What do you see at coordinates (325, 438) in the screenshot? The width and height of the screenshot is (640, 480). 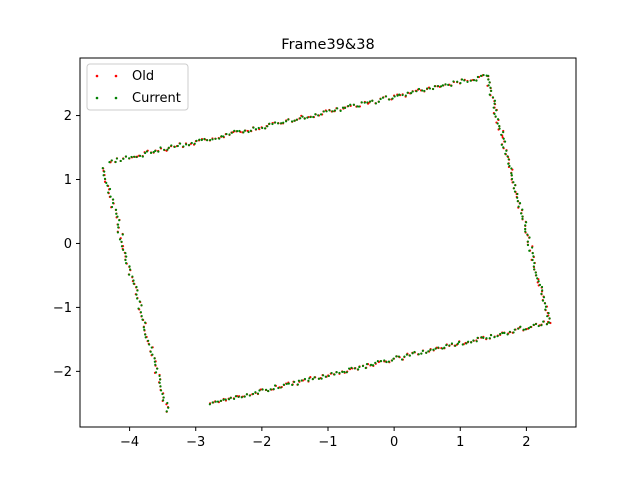 I see `x-axis: −4 −3 −2 −1 0 1 2` at bounding box center [325, 438].